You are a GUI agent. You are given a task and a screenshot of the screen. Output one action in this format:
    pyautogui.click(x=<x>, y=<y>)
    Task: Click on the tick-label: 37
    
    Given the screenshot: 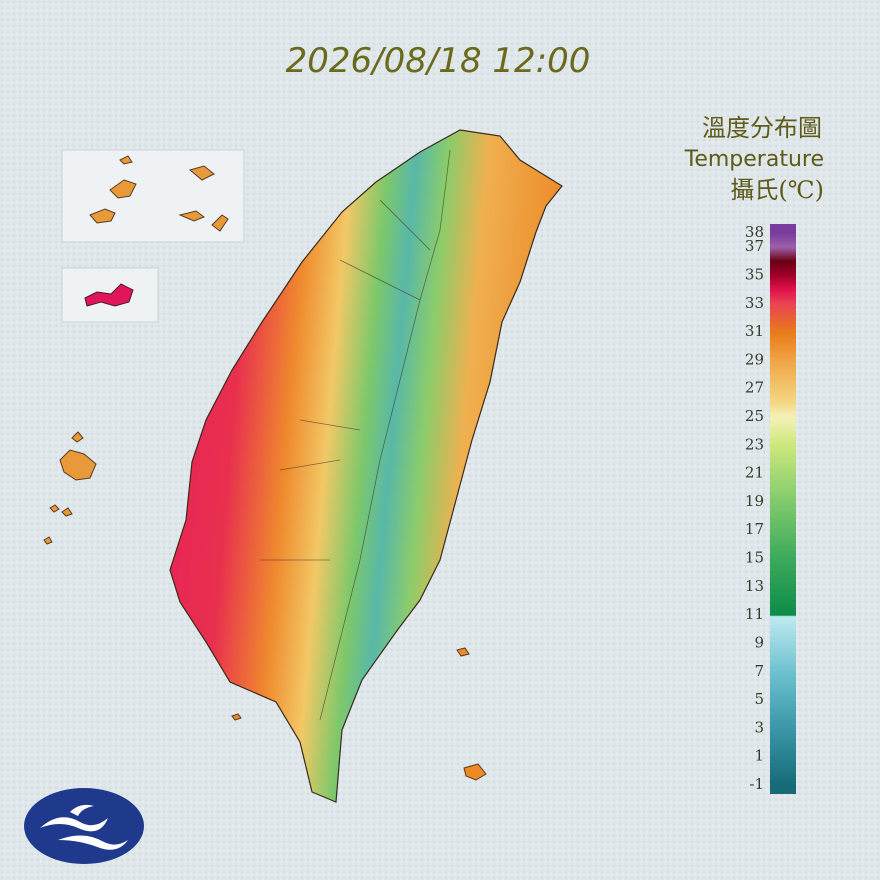 What is the action you would take?
    pyautogui.click(x=754, y=246)
    